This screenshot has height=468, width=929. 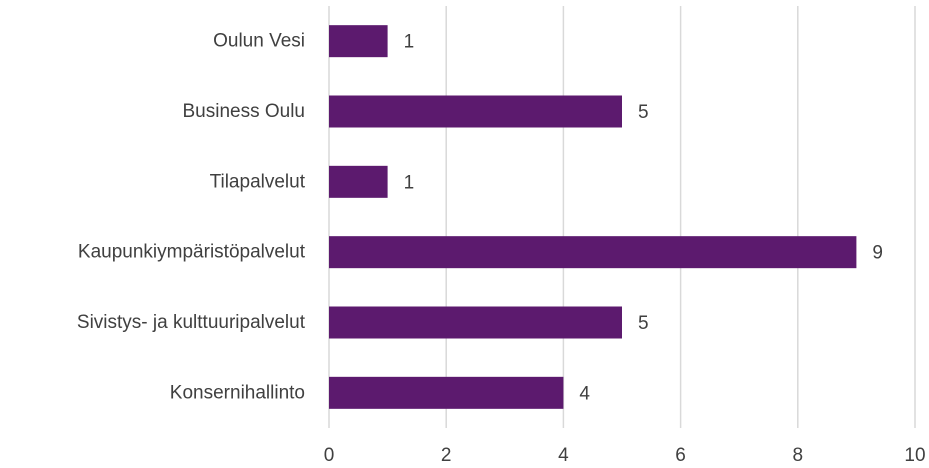 I want to click on data-label-2: 1, so click(x=409, y=182).